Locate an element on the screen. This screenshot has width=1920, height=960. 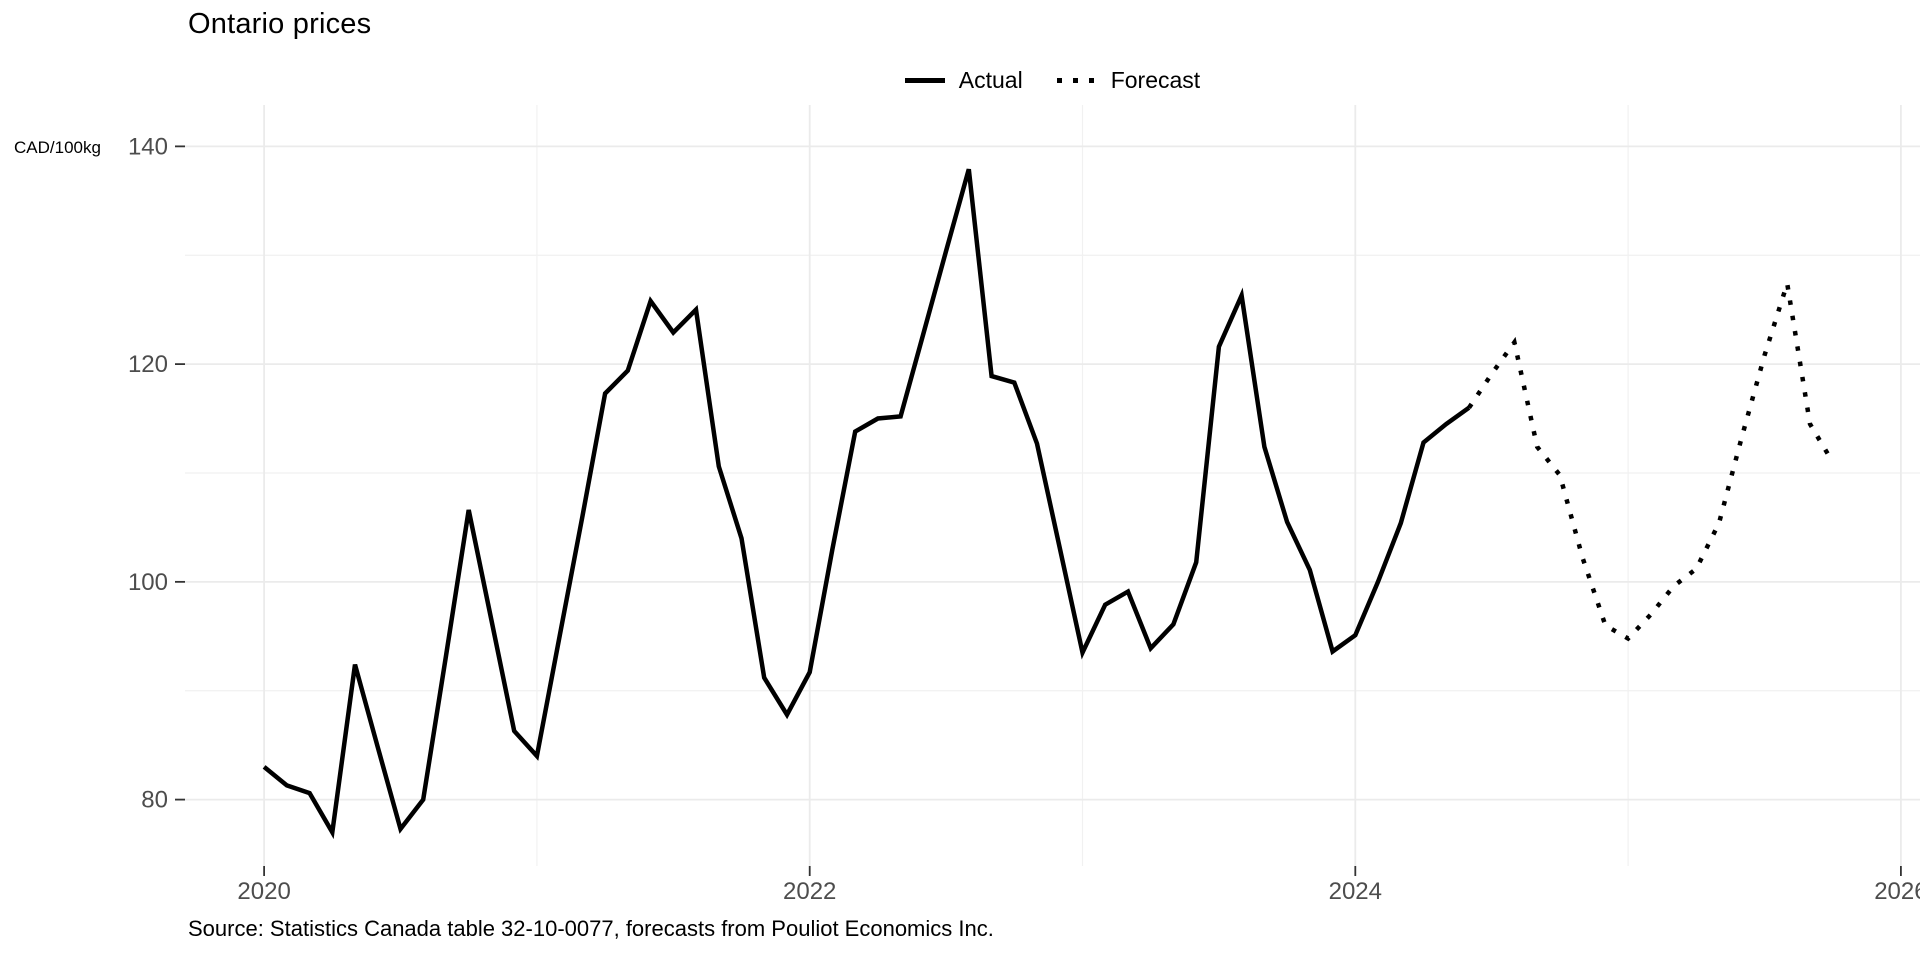
y-axis-tick-label: 140 is located at coordinates (148, 146).